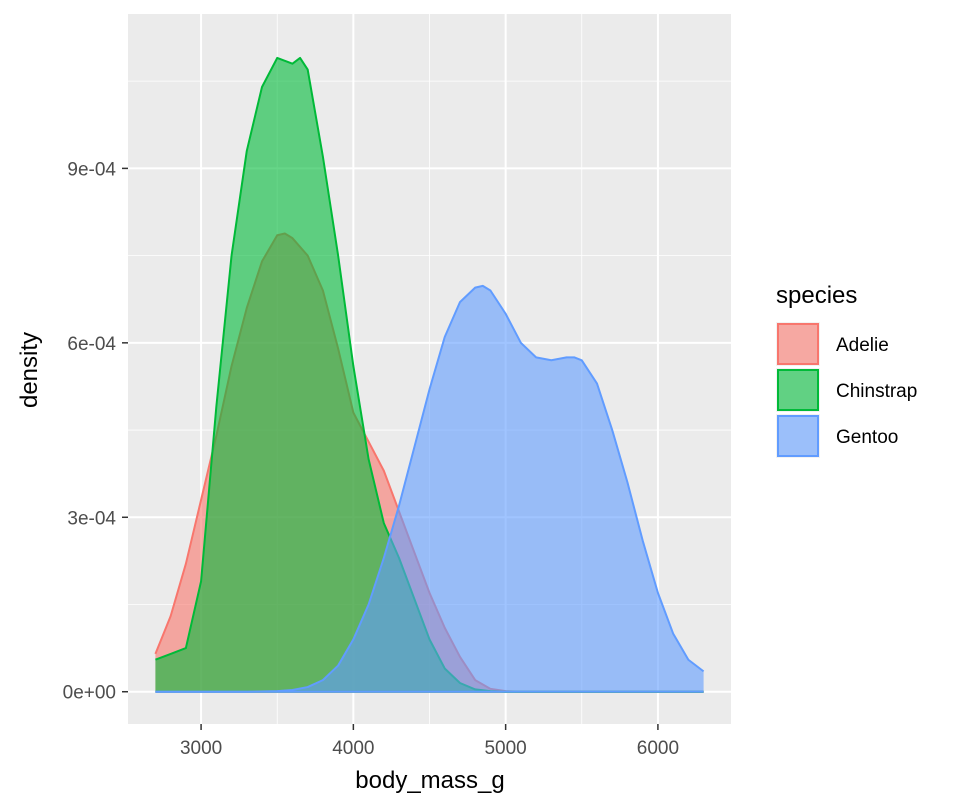 This screenshot has height=808, width=966. What do you see at coordinates (862, 345) in the screenshot?
I see `legend-label-adelie: Adelie` at bounding box center [862, 345].